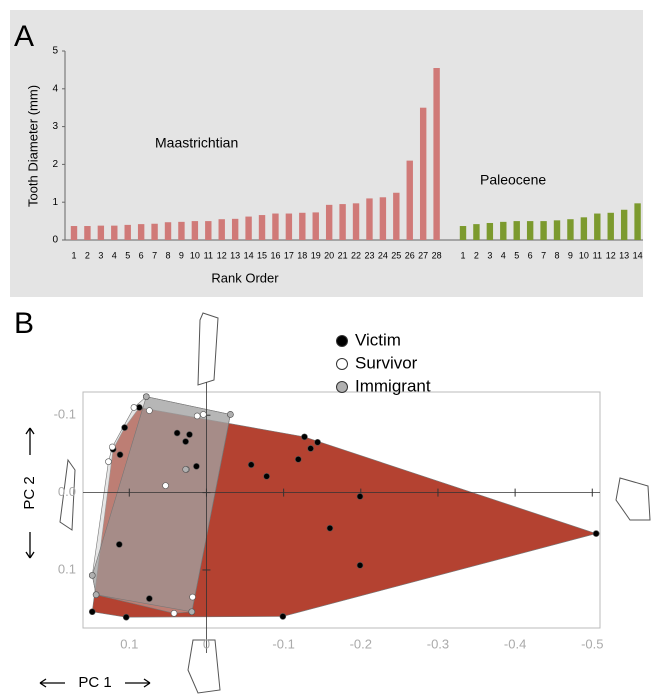 The image size is (653, 697). I want to click on x-tick-label: 0, so click(206, 643).